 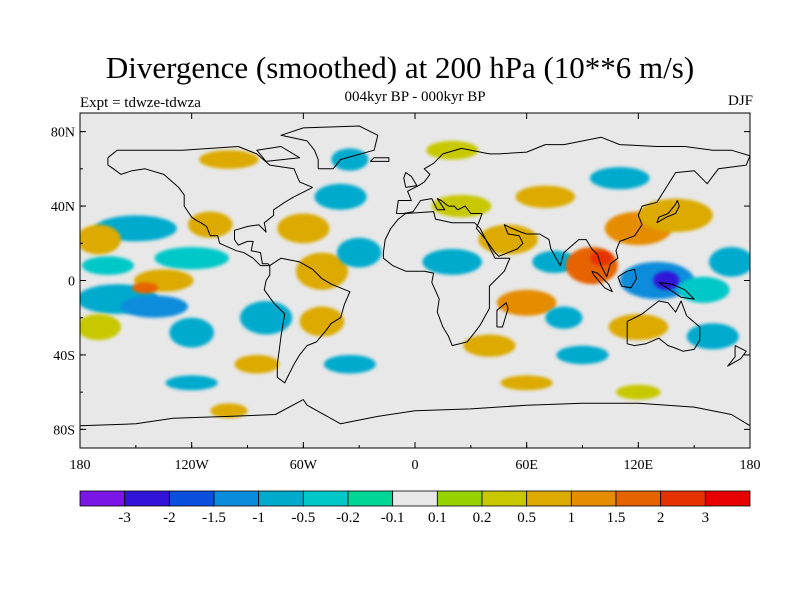 I want to click on lon-tick-label: 60E, so click(x=526, y=465).